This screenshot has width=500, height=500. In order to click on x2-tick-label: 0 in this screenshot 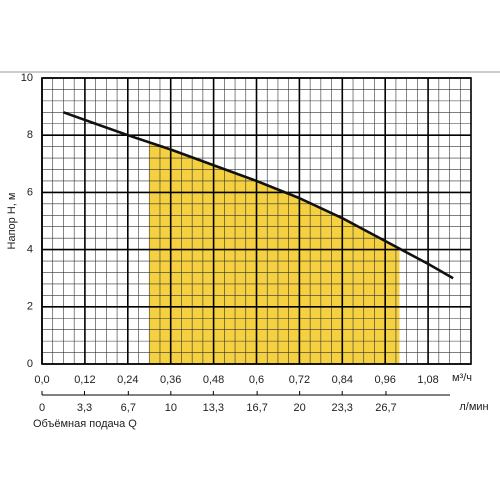, I will do `click(42, 408)`.